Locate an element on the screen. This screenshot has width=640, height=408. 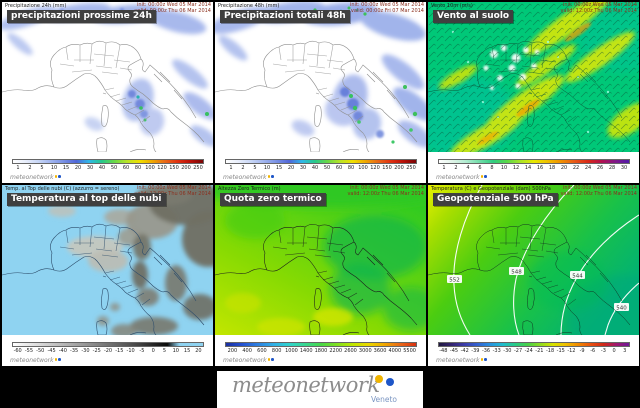
panel-title: Vento al suolo is located at coordinates (473, 16).